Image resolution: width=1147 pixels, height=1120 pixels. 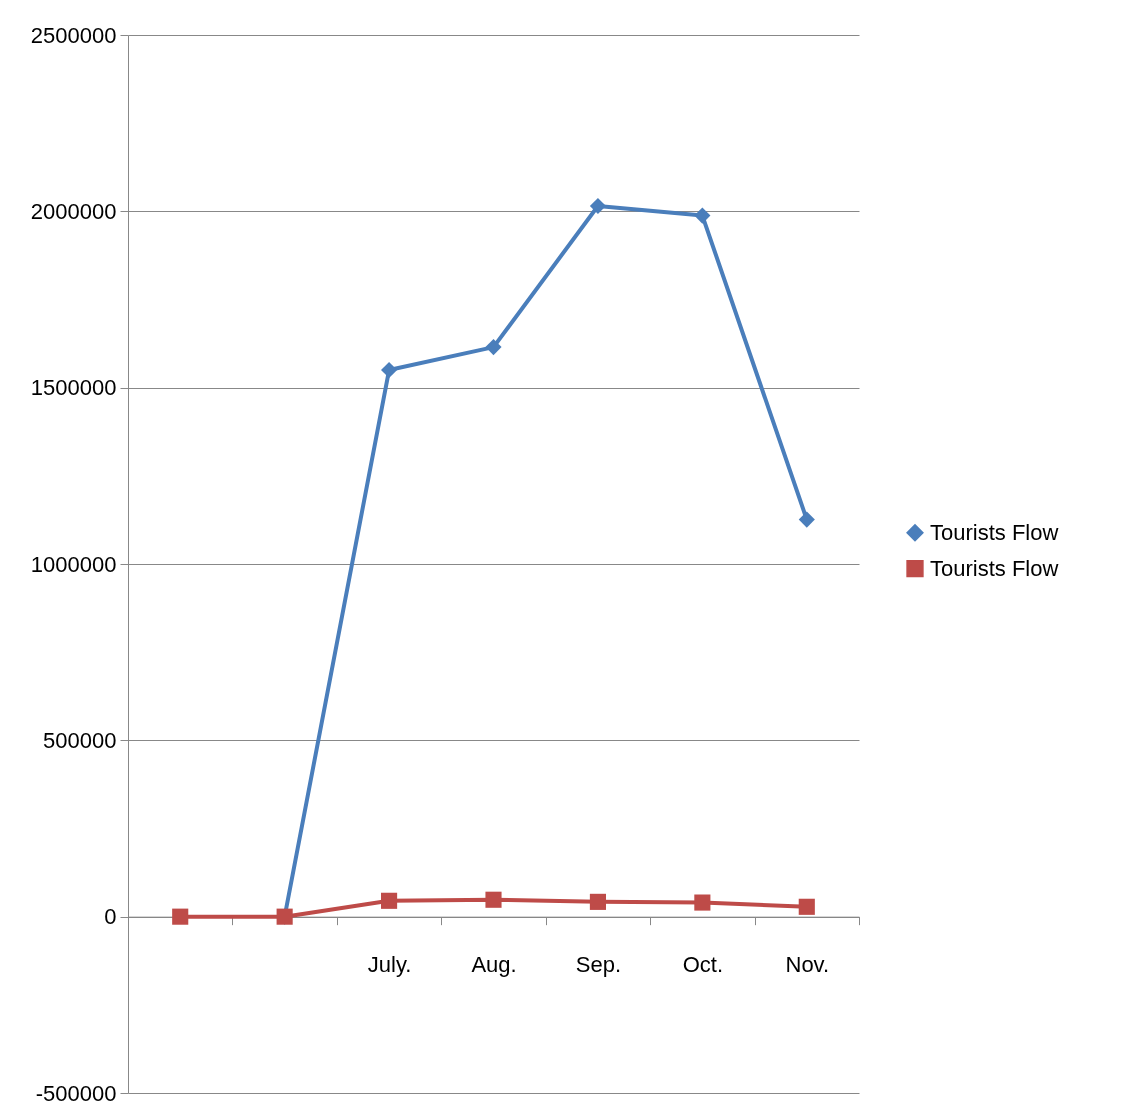 I want to click on y-tick-label: 2000000, so click(x=73, y=211).